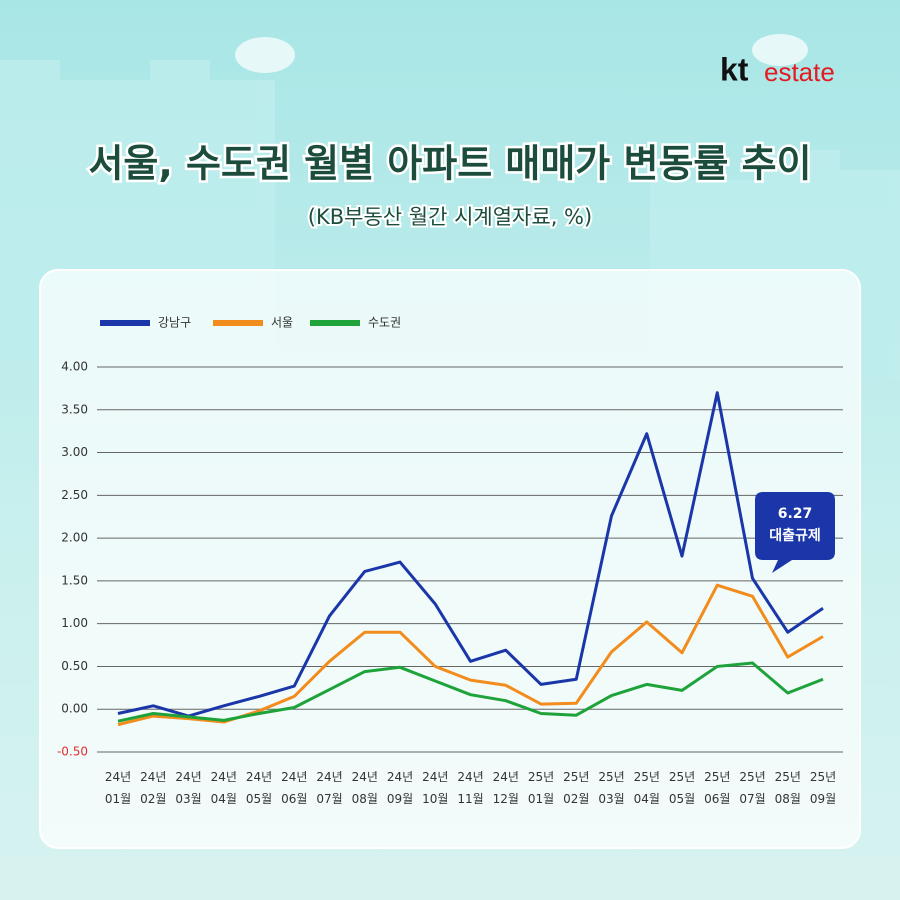 The height and width of the screenshot is (900, 900). What do you see at coordinates (400, 788) in the screenshot?
I see `x-tick-label: 24년 09월` at bounding box center [400, 788].